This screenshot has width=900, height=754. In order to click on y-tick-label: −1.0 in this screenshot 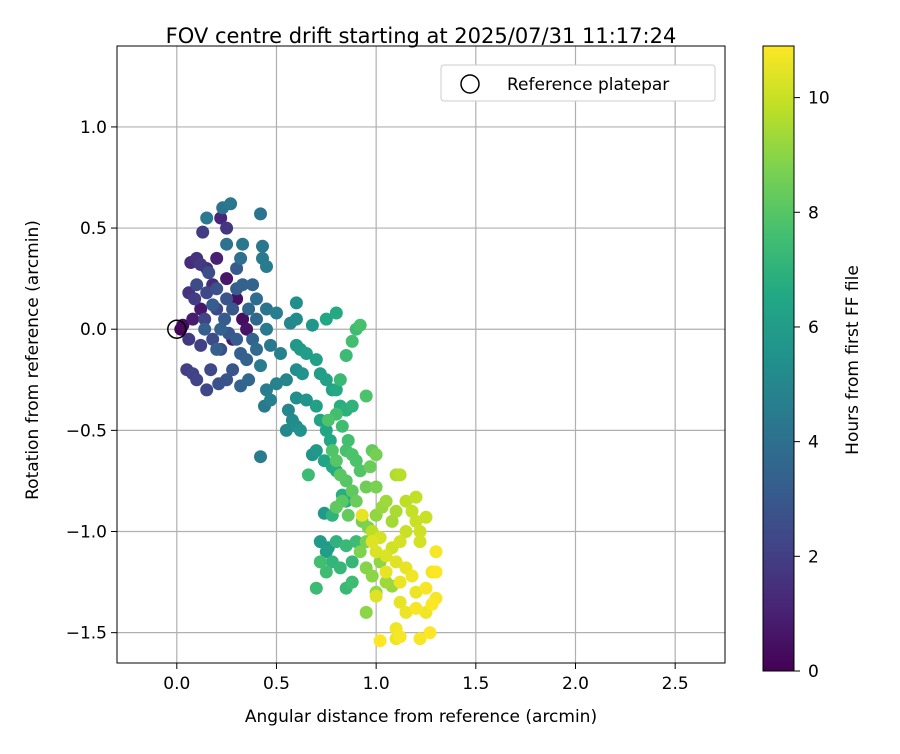, I will do `click(86, 533)`.